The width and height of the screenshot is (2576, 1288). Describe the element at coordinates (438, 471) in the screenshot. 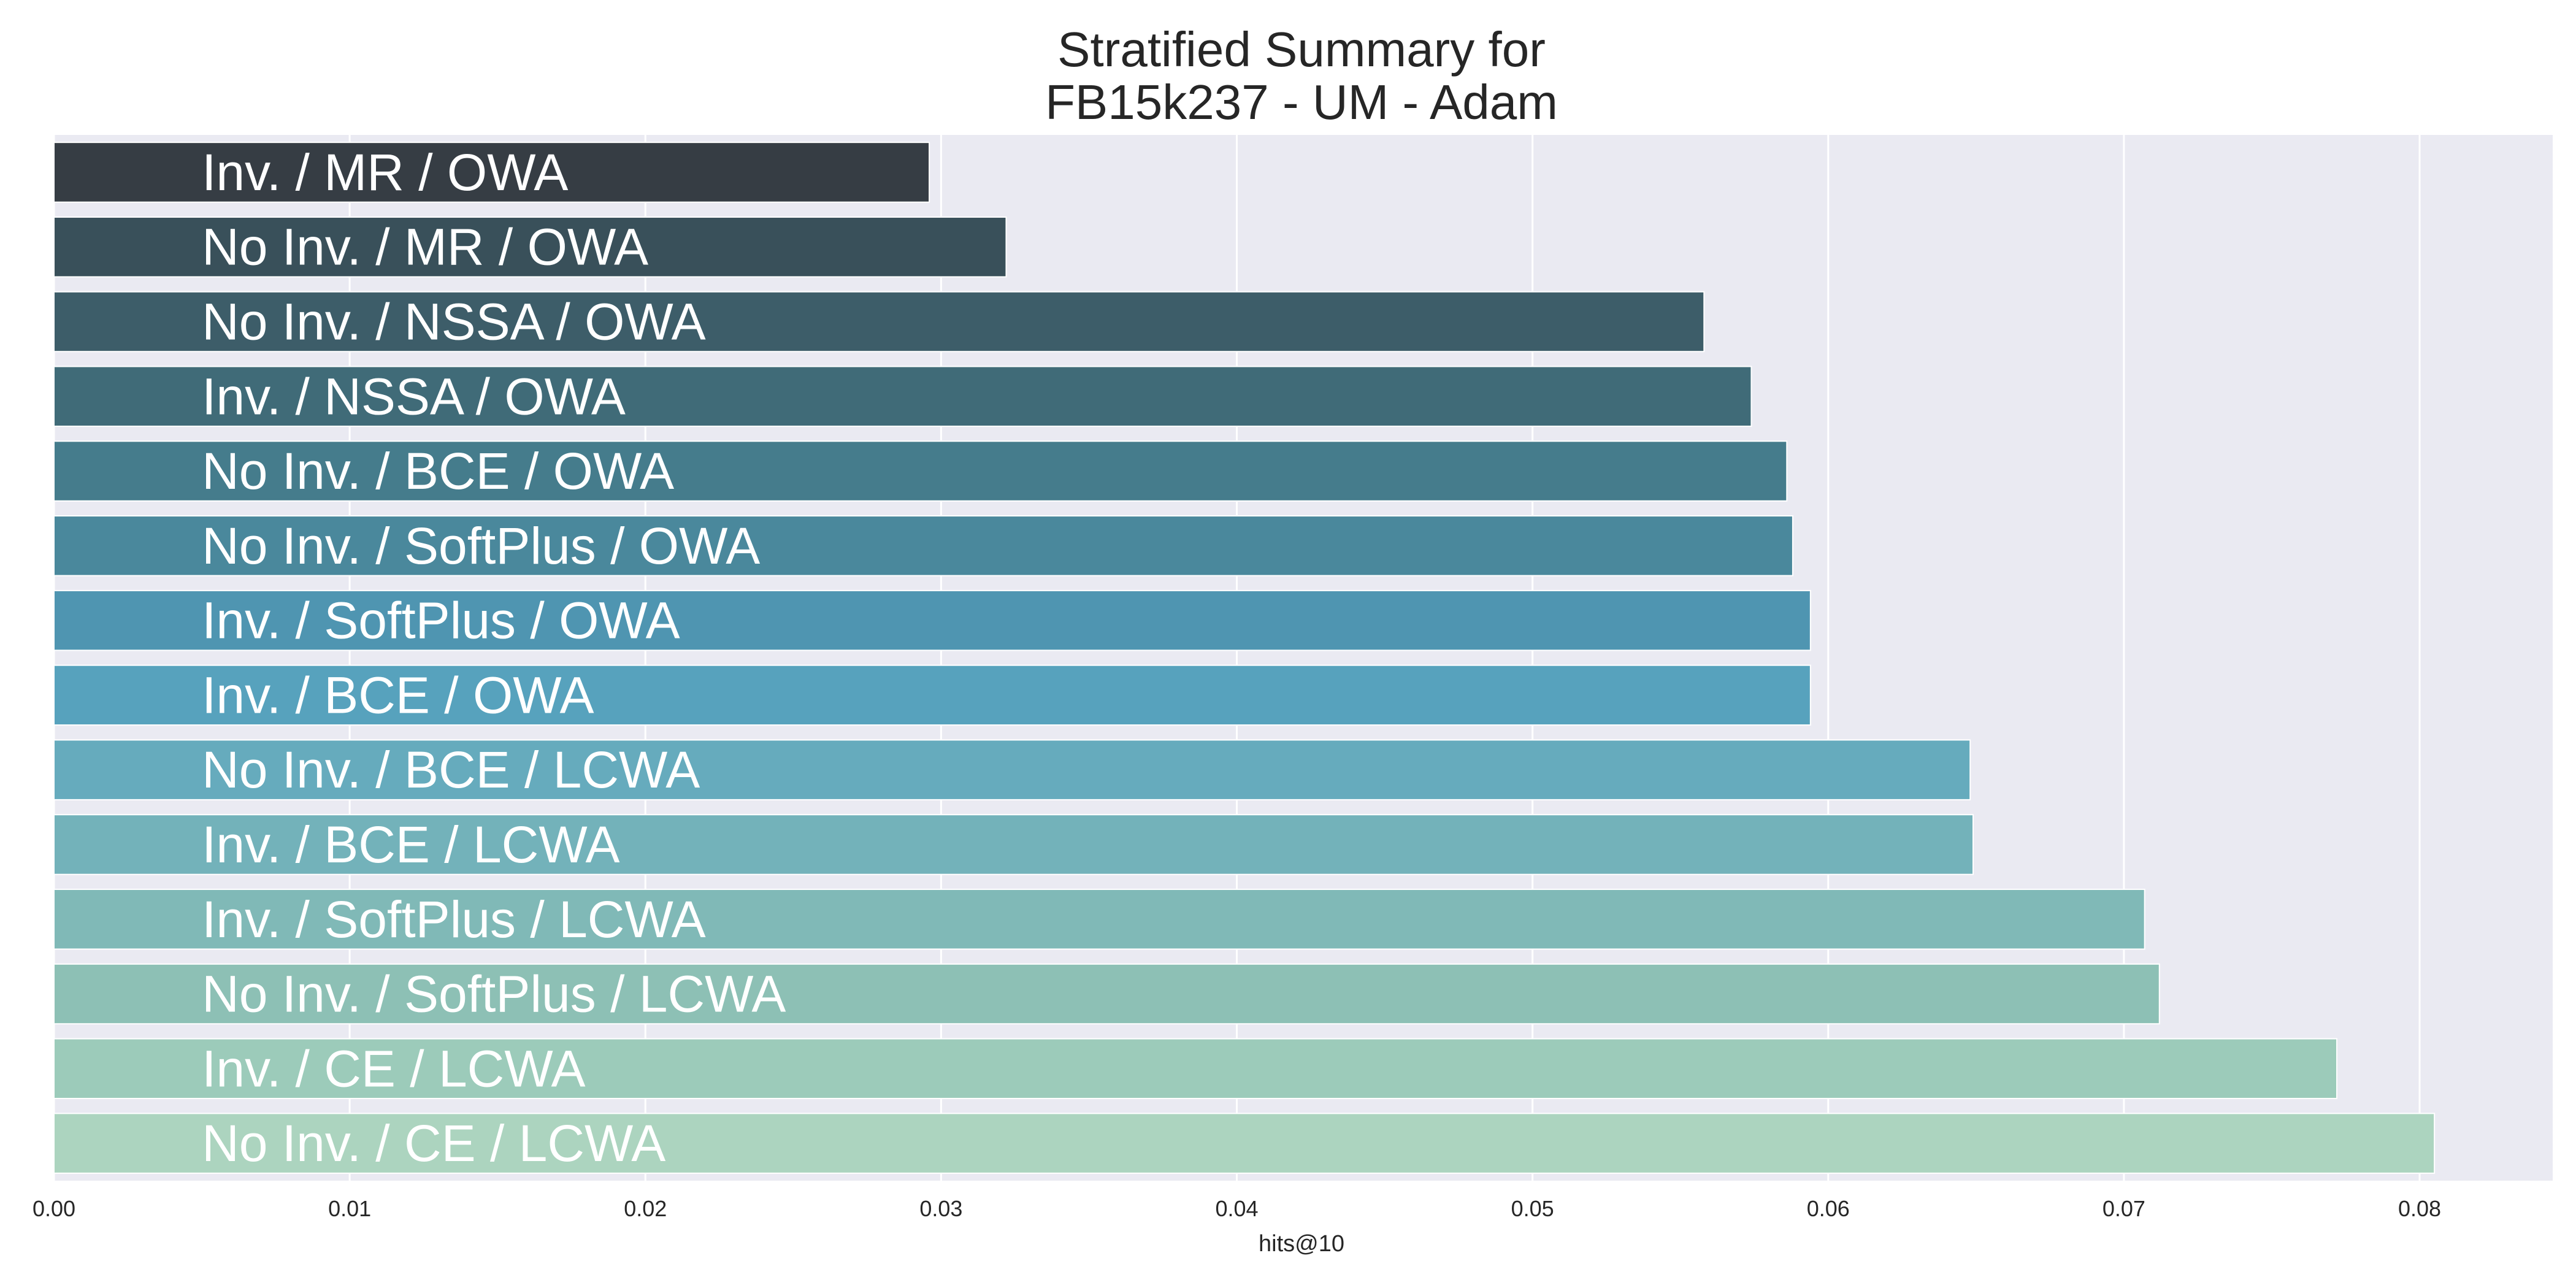

I see `bar-label: No Inv. / BCE / OWA` at that location.